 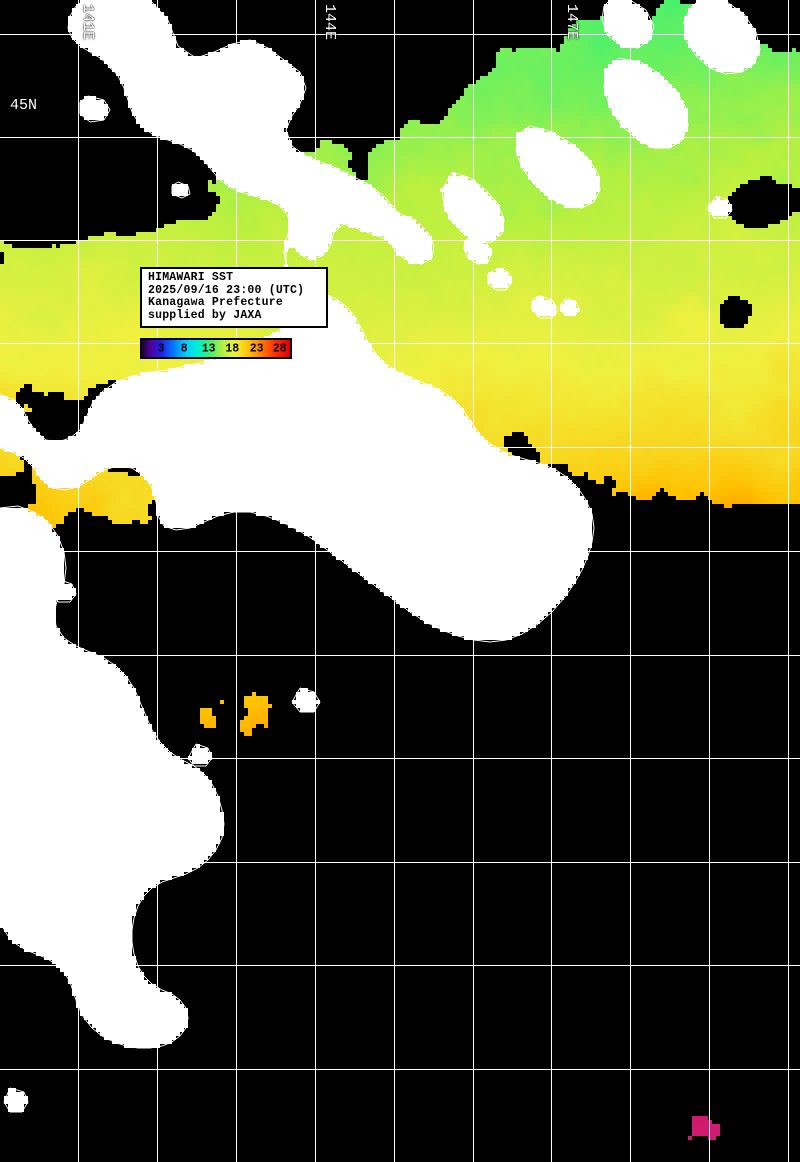 What do you see at coordinates (329, 22) in the screenshot?
I see `longitude-label-144e: 144E` at bounding box center [329, 22].